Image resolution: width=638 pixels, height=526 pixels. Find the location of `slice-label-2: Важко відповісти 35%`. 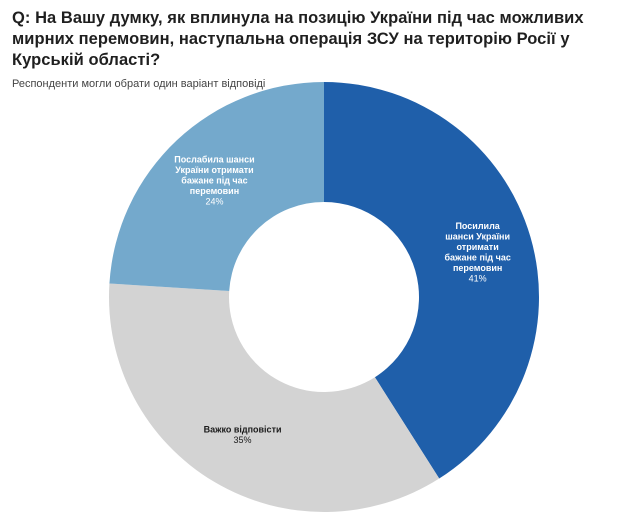

slice-label-2: Важко відповісти 35% is located at coordinates (243, 434).